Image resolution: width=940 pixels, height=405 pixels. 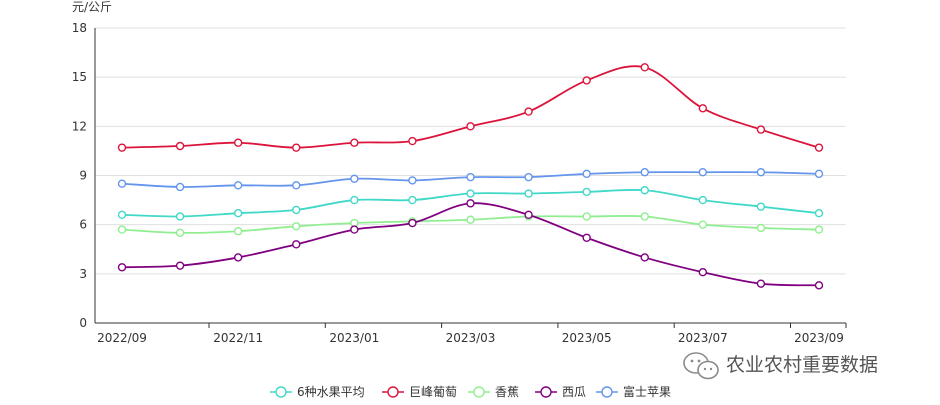 What do you see at coordinates (802, 365) in the screenshot?
I see `watermark-text: 农业农村重要数据` at bounding box center [802, 365].